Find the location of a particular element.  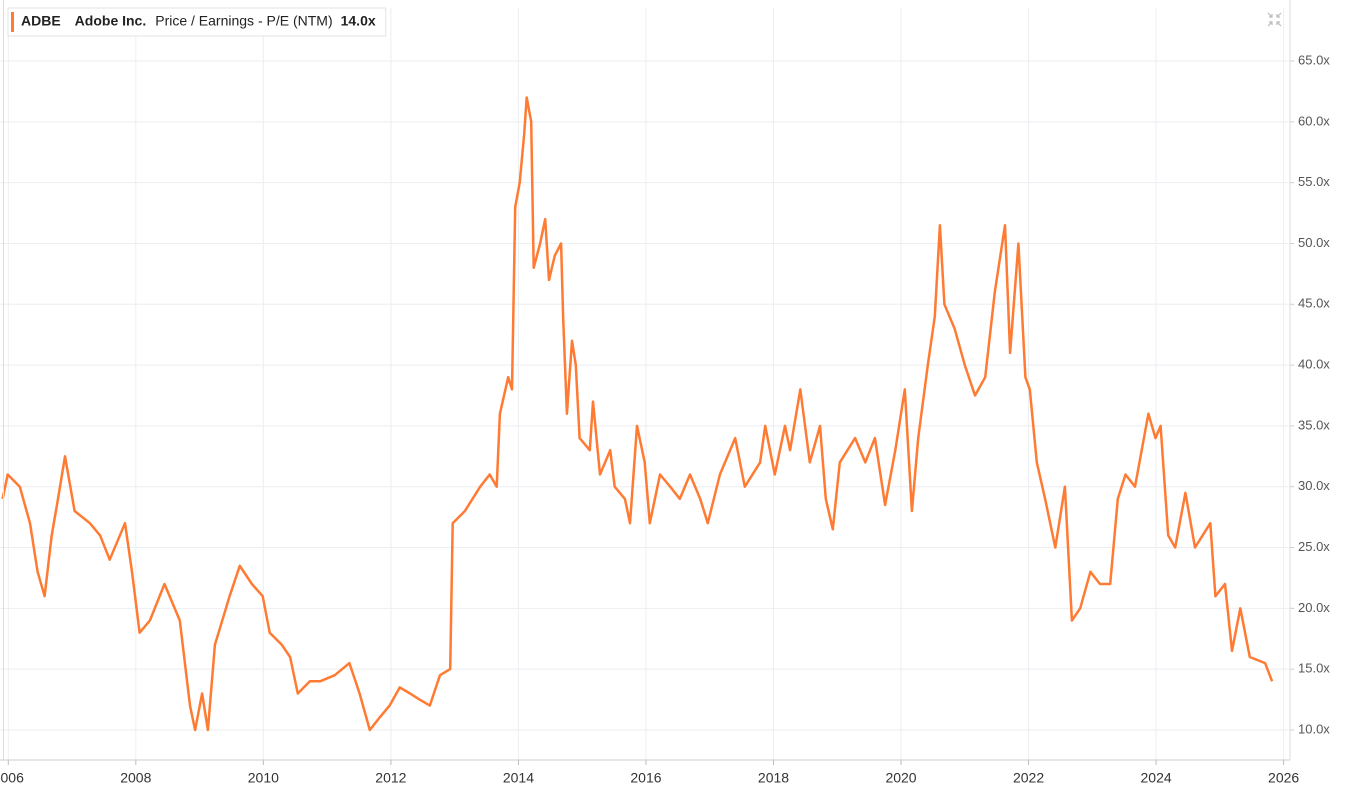

collapse-icon is located at coordinates (1274, 19).